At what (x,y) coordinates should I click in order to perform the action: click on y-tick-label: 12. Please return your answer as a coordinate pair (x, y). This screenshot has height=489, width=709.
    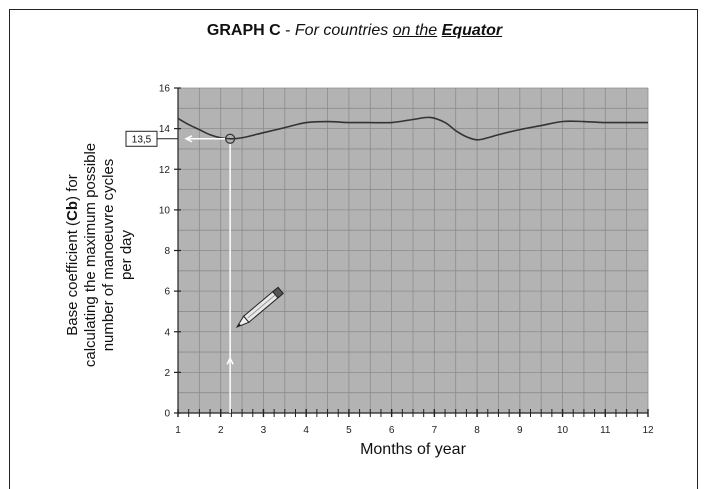
    Looking at the image, I should click on (165, 170).